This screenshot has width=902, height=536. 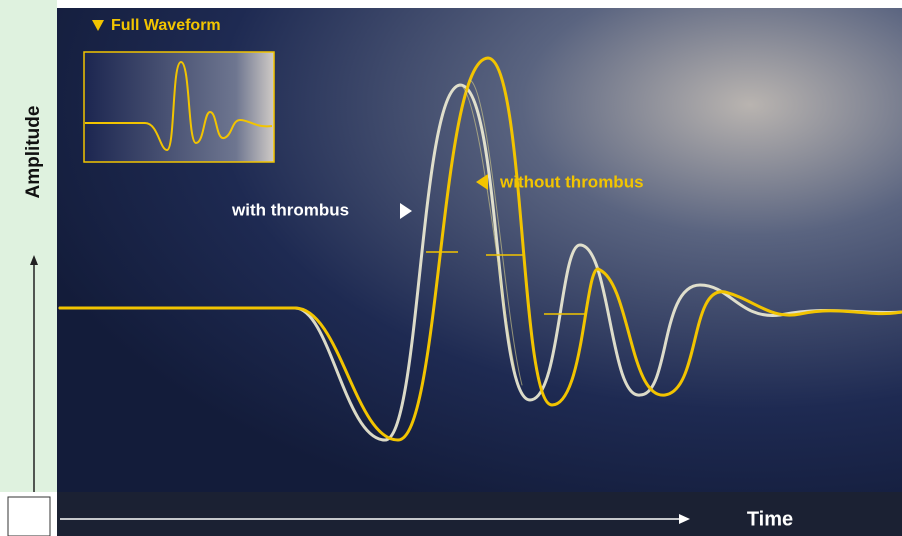 I want to click on inset-marker, so click(x=98, y=25).